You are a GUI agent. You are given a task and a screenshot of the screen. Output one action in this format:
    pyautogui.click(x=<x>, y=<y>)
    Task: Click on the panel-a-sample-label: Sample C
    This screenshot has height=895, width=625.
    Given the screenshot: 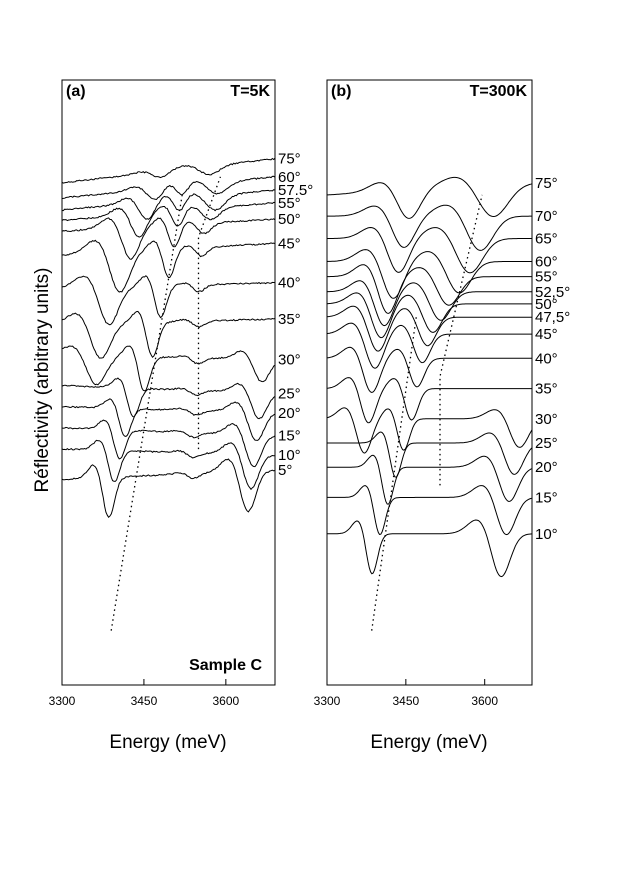 What is the action you would take?
    pyautogui.click(x=225, y=665)
    